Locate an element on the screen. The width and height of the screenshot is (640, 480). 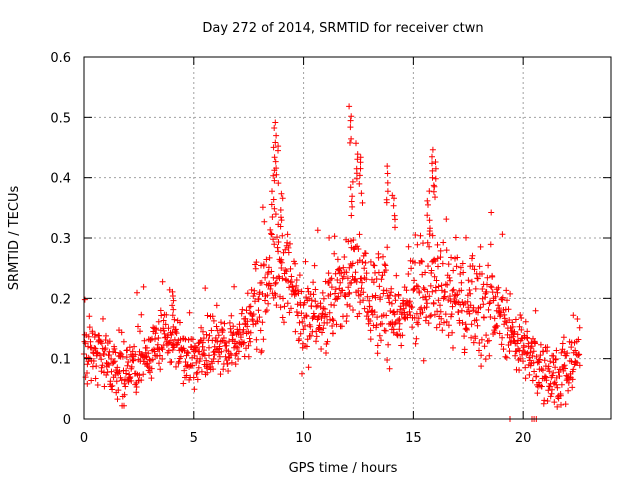
y-tick-label: 0.1 is located at coordinates (60, 360).